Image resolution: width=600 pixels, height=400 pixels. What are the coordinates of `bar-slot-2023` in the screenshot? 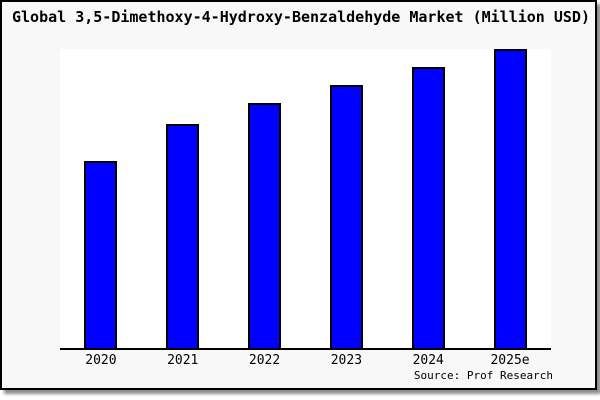 It's located at (346, 216).